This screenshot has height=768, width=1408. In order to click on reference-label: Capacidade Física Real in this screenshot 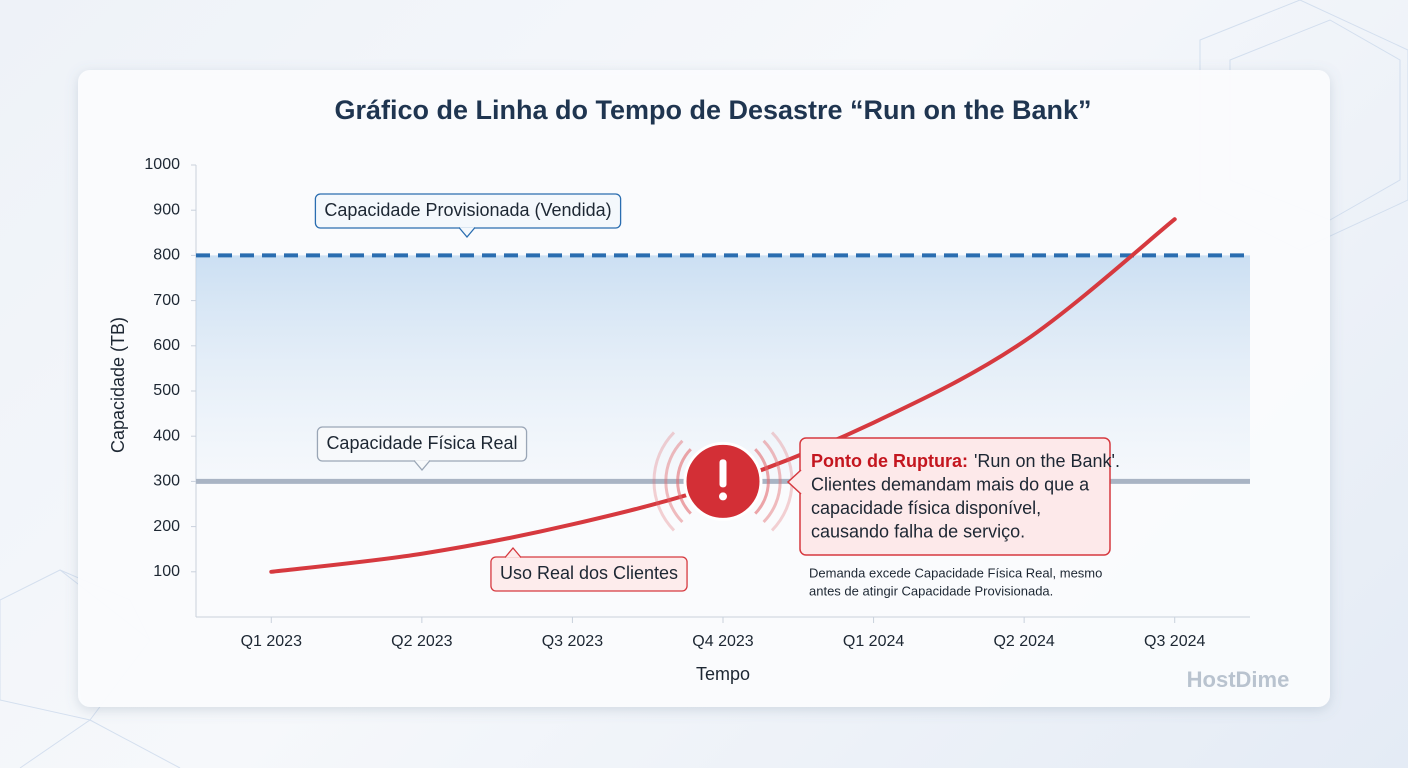, I will do `click(422, 449)`.